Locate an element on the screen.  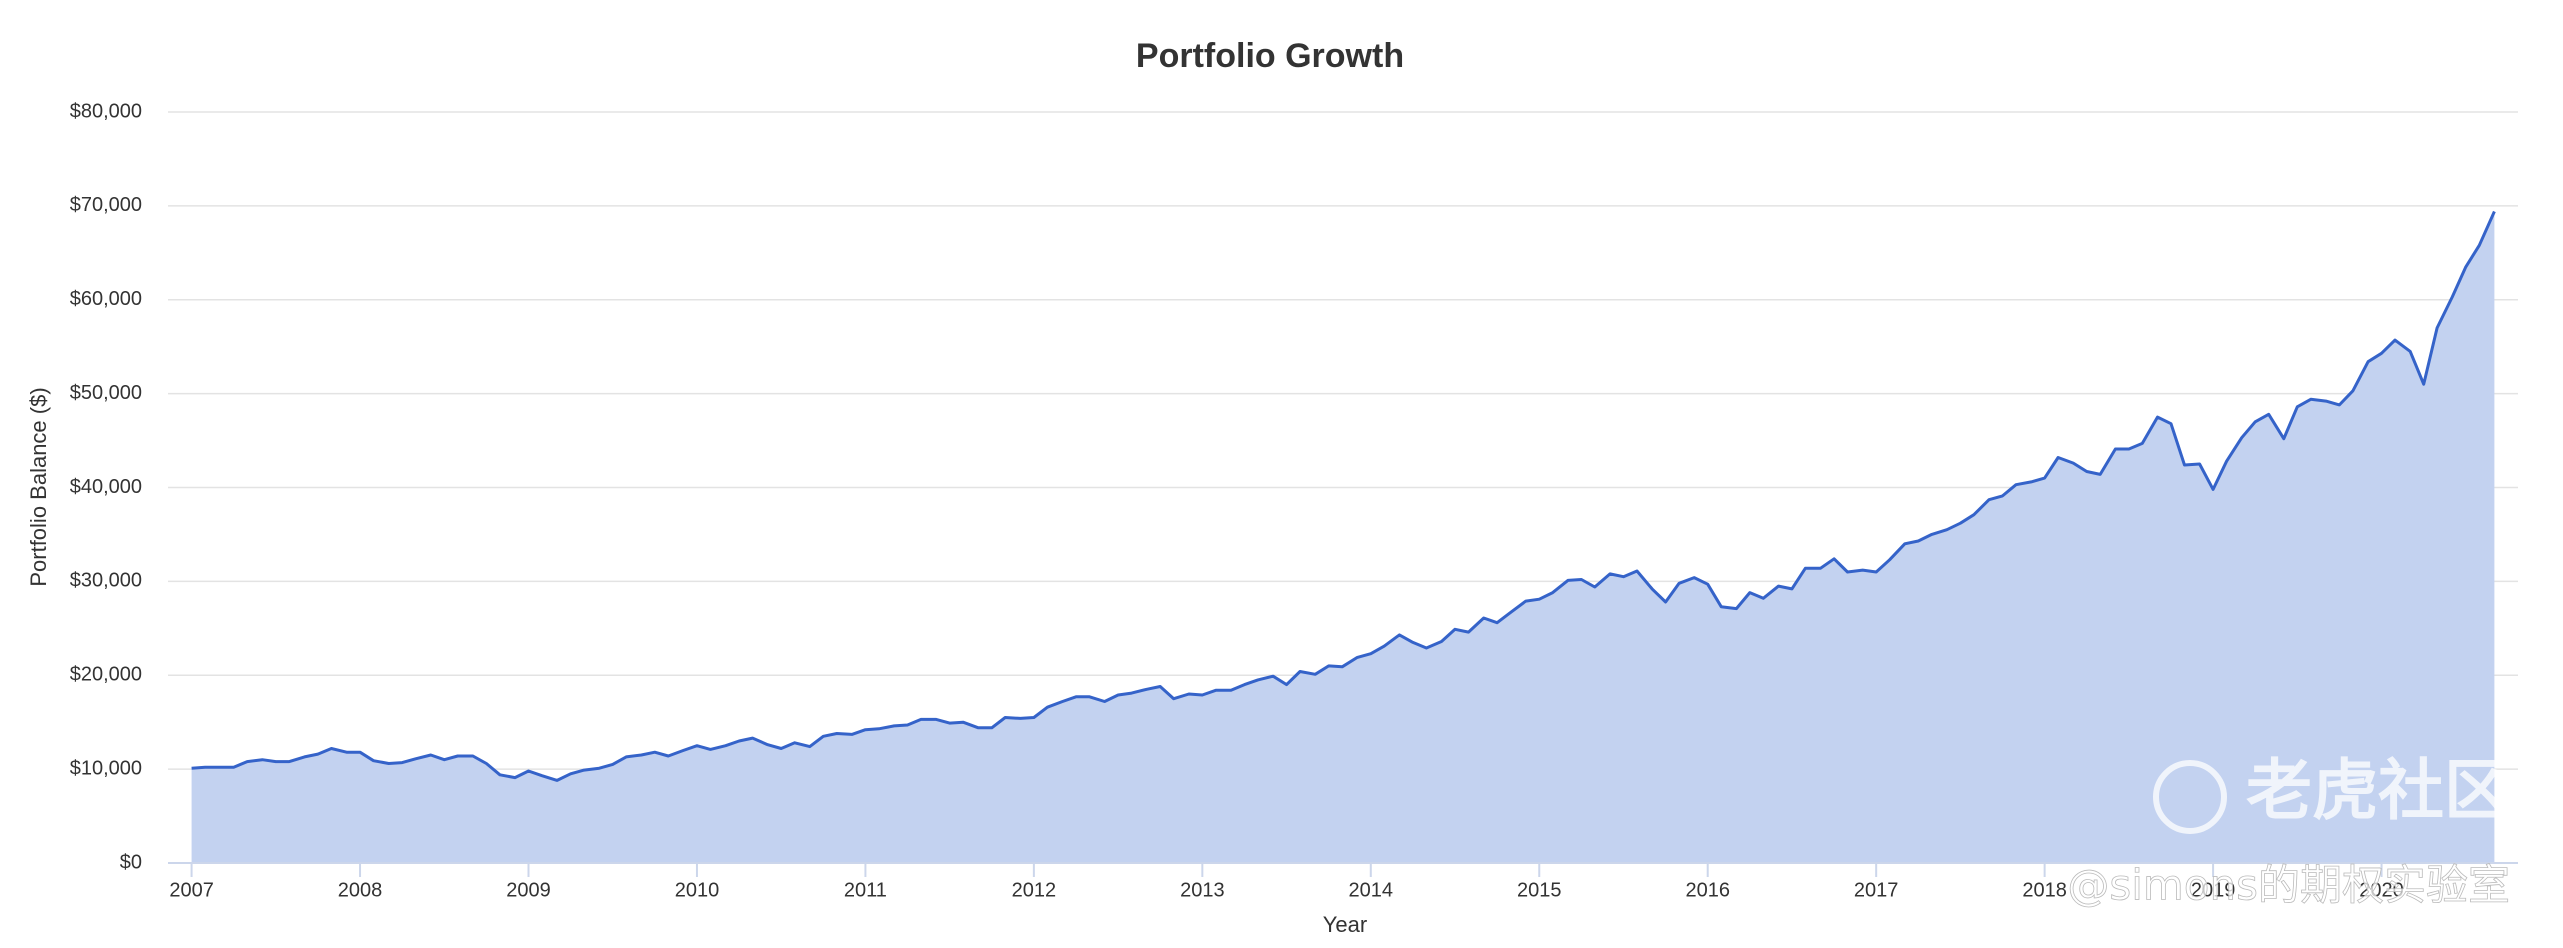
x-tick-label: 2014 is located at coordinates (1371, 890).